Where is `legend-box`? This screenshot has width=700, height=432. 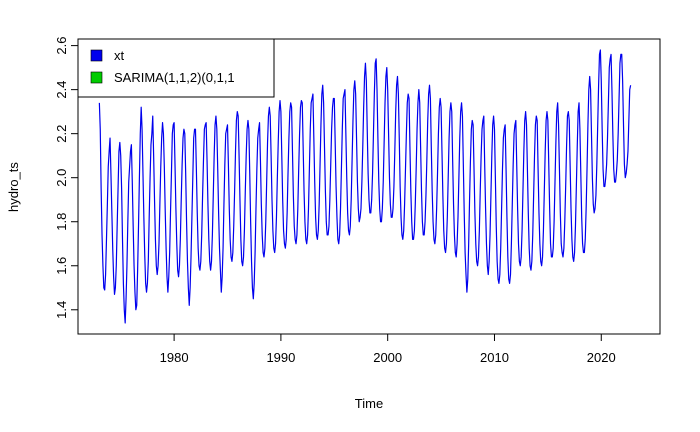
legend-box is located at coordinates (176, 68).